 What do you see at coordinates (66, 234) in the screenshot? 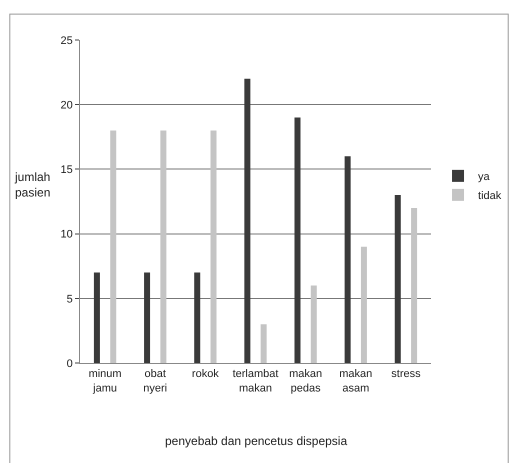
I see `y-tick-label: 10` at bounding box center [66, 234].